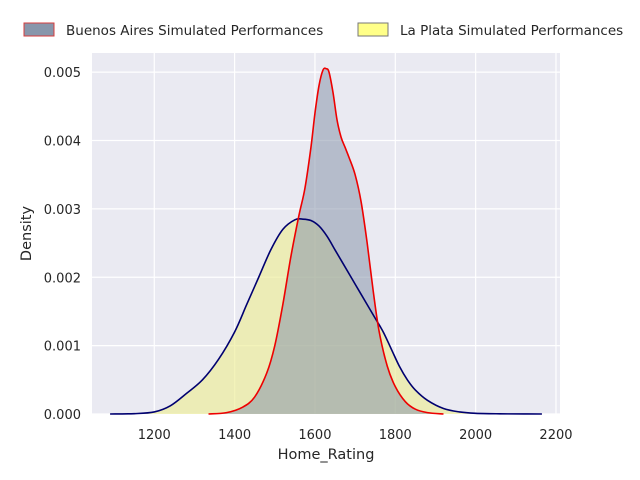 Image resolution: width=640 pixels, height=480 pixels. I want to click on y-tick-labels: 0.000 0.001 0.002 0.003 0.004 0.005, so click(62, 244).